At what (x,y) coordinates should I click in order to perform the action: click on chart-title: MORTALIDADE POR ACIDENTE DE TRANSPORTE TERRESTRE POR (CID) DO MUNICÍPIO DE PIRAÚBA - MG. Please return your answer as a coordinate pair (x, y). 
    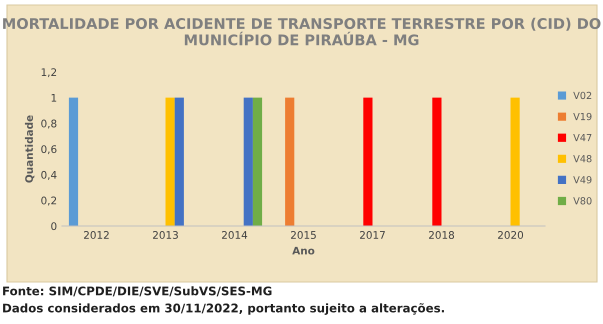
    Looking at the image, I should click on (301, 32).